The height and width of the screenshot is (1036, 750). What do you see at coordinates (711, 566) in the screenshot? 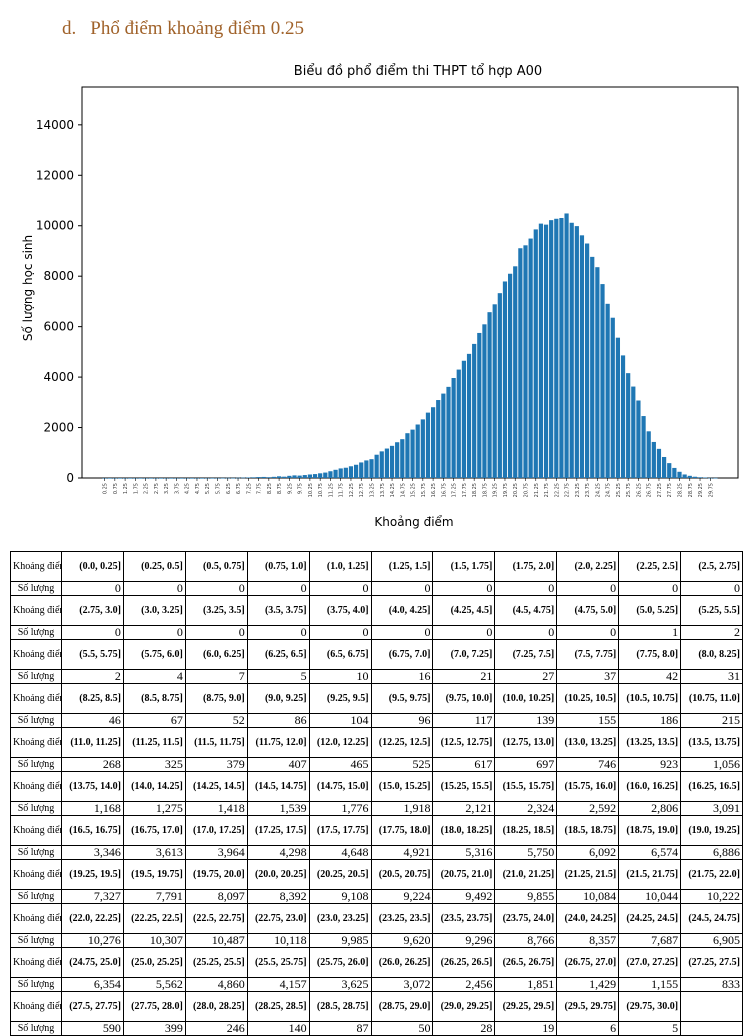
I see `range-cell: (2.5, 2.75]` at bounding box center [711, 566].